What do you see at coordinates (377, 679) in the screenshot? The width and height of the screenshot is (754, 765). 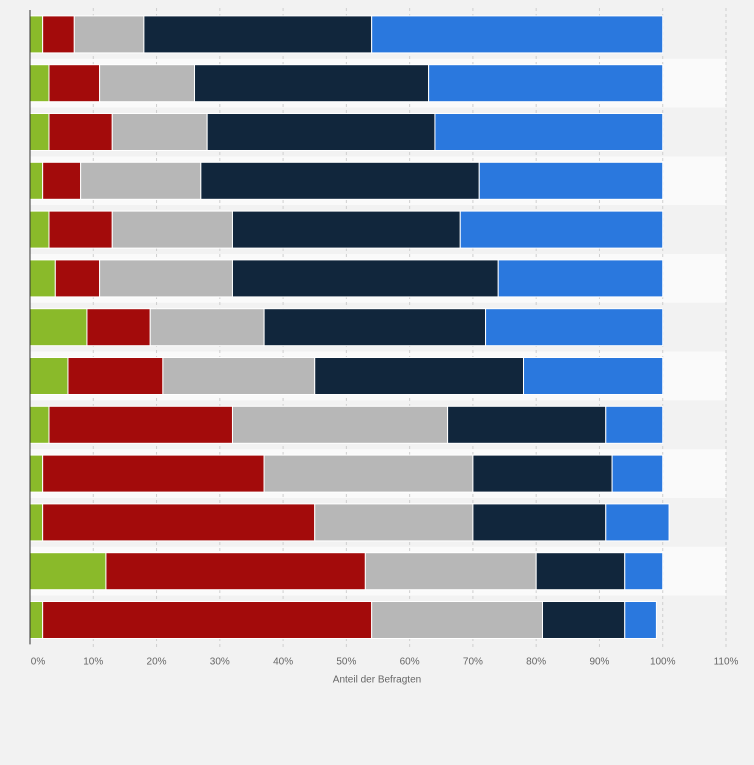 I see `x-axis-label: Anteil der Befragten` at bounding box center [377, 679].